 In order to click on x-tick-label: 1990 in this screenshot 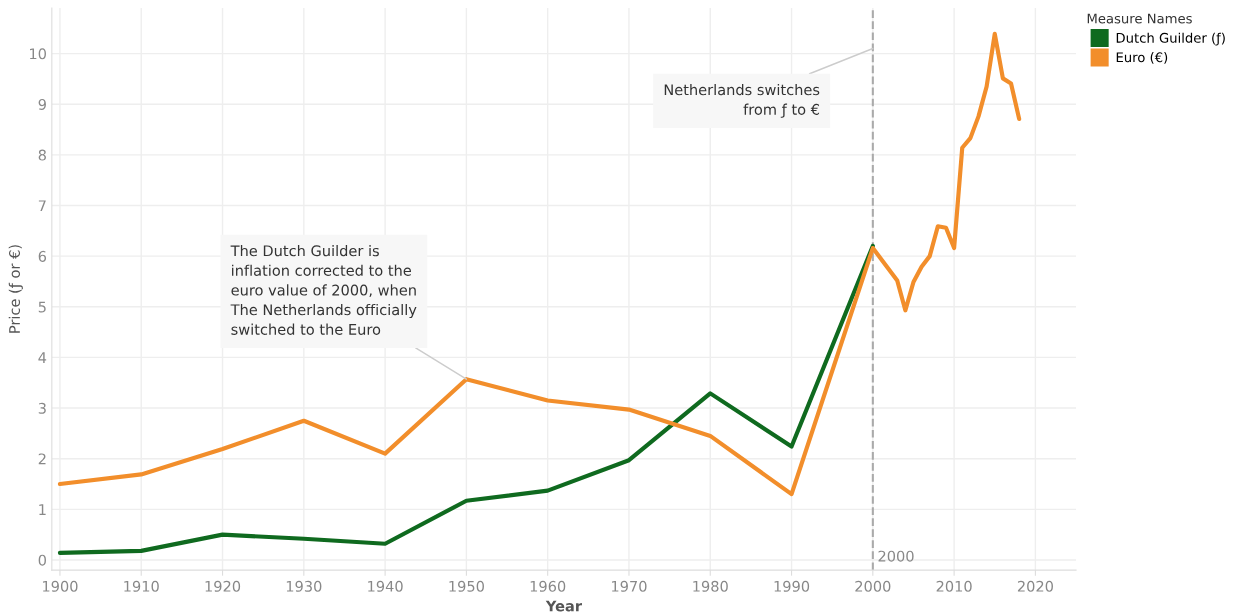, I will do `click(792, 586)`.